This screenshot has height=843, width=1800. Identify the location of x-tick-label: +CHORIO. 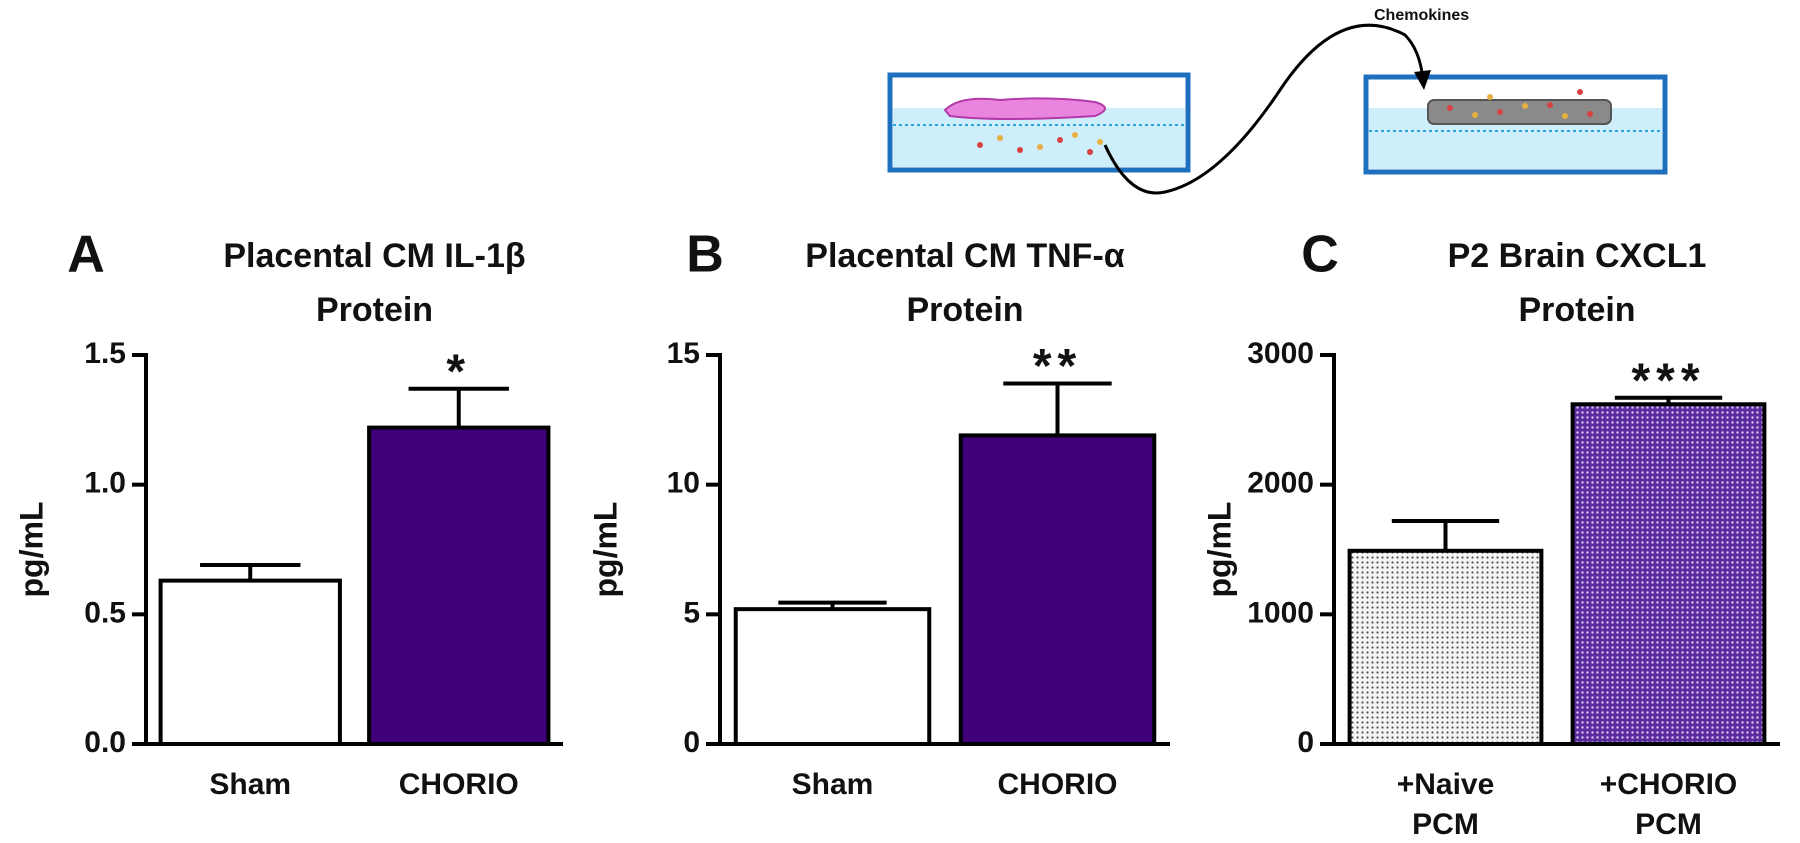
(1669, 784).